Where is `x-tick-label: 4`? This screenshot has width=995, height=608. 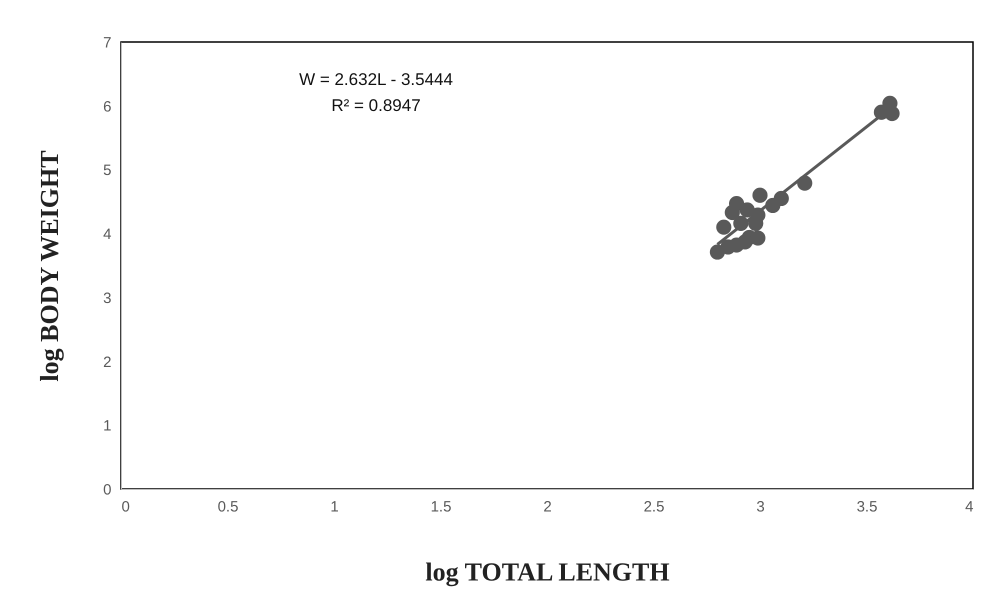 x-tick-label: 4 is located at coordinates (969, 507).